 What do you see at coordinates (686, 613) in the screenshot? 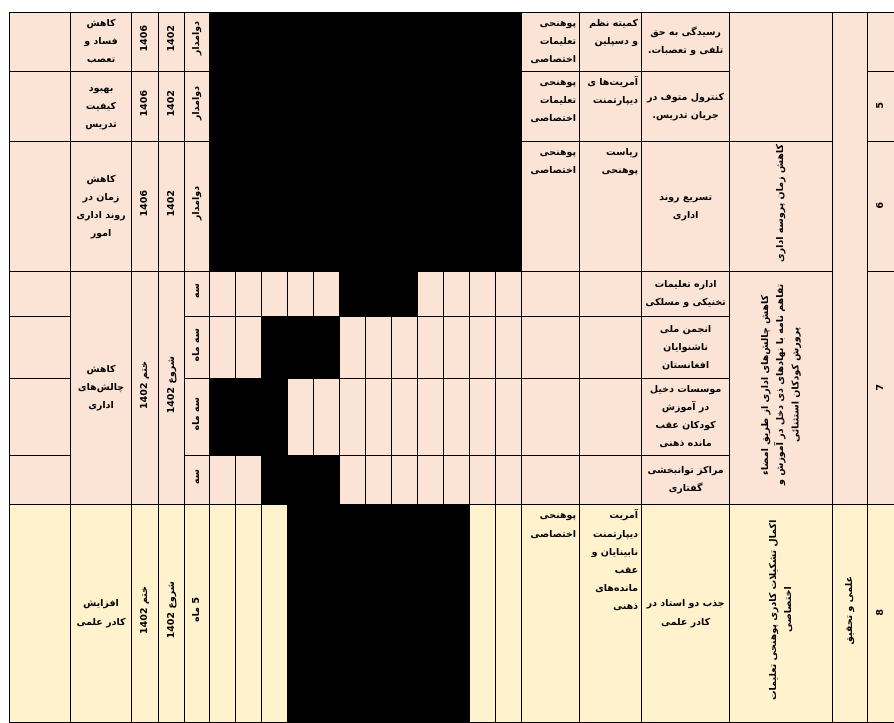
I see `activity-cell: جذب دو استاد در کادر علمی` at bounding box center [686, 613].